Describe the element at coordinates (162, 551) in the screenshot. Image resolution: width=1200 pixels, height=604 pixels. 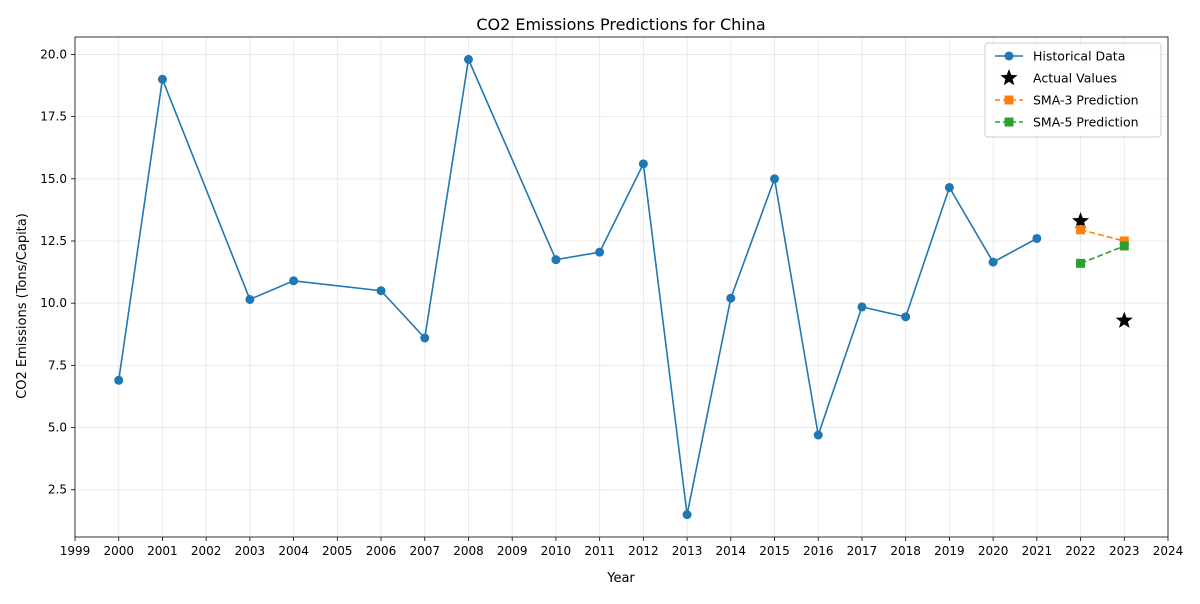
I see `x-tick-label: 2001` at that location.